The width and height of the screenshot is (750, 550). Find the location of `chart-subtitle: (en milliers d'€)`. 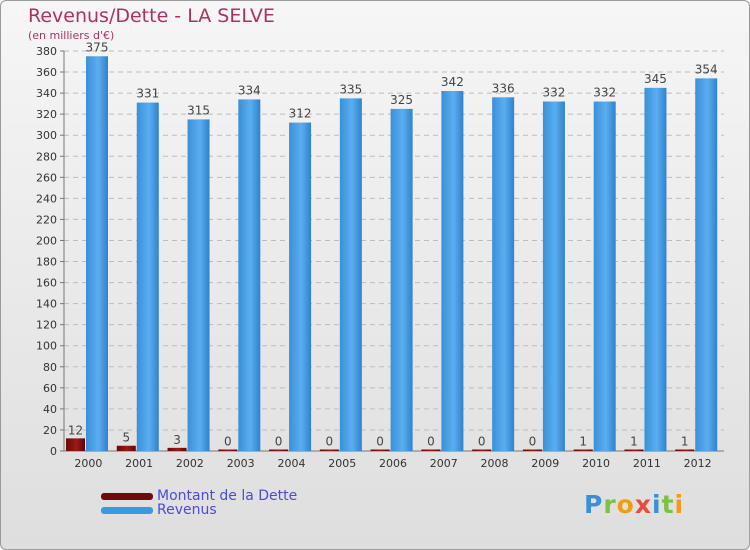

chart-subtitle: (en milliers d'€) is located at coordinates (71, 35).